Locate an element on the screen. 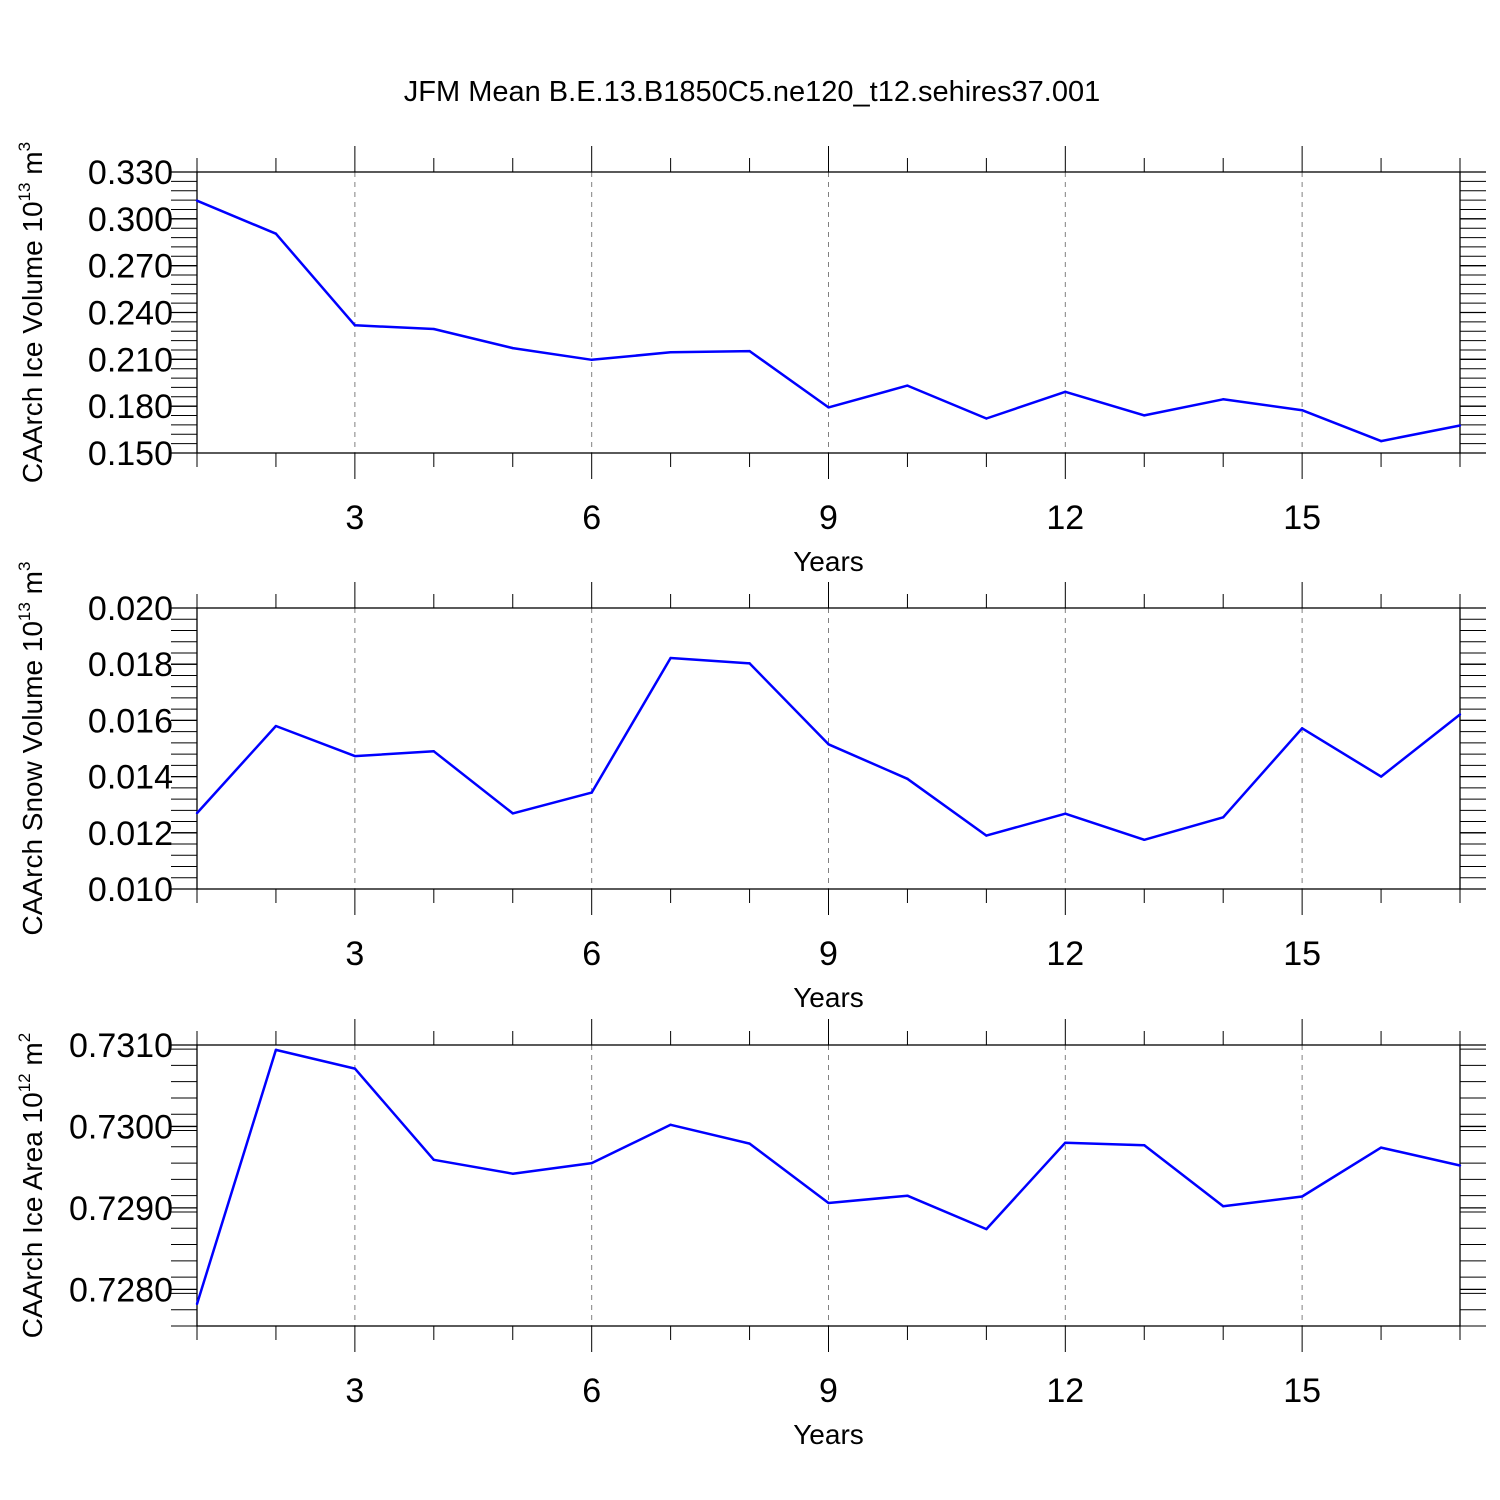  y-tick-label: 0.7280 is located at coordinates (121, 1290).